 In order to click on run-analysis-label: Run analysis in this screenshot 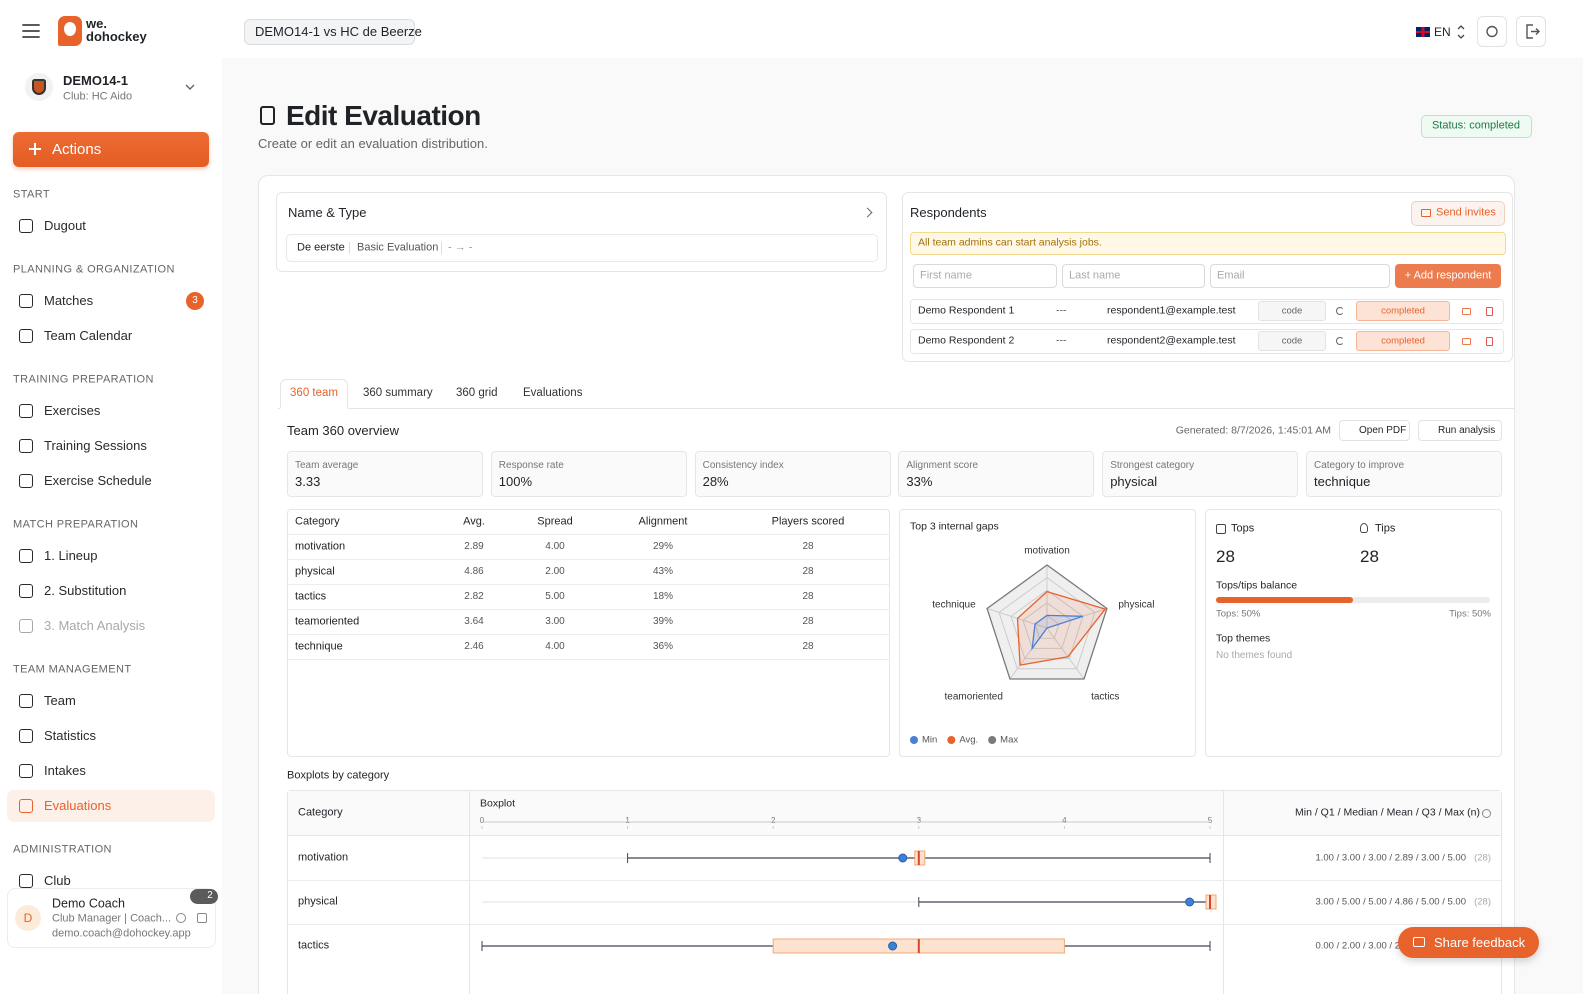, I will do `click(1467, 430)`.